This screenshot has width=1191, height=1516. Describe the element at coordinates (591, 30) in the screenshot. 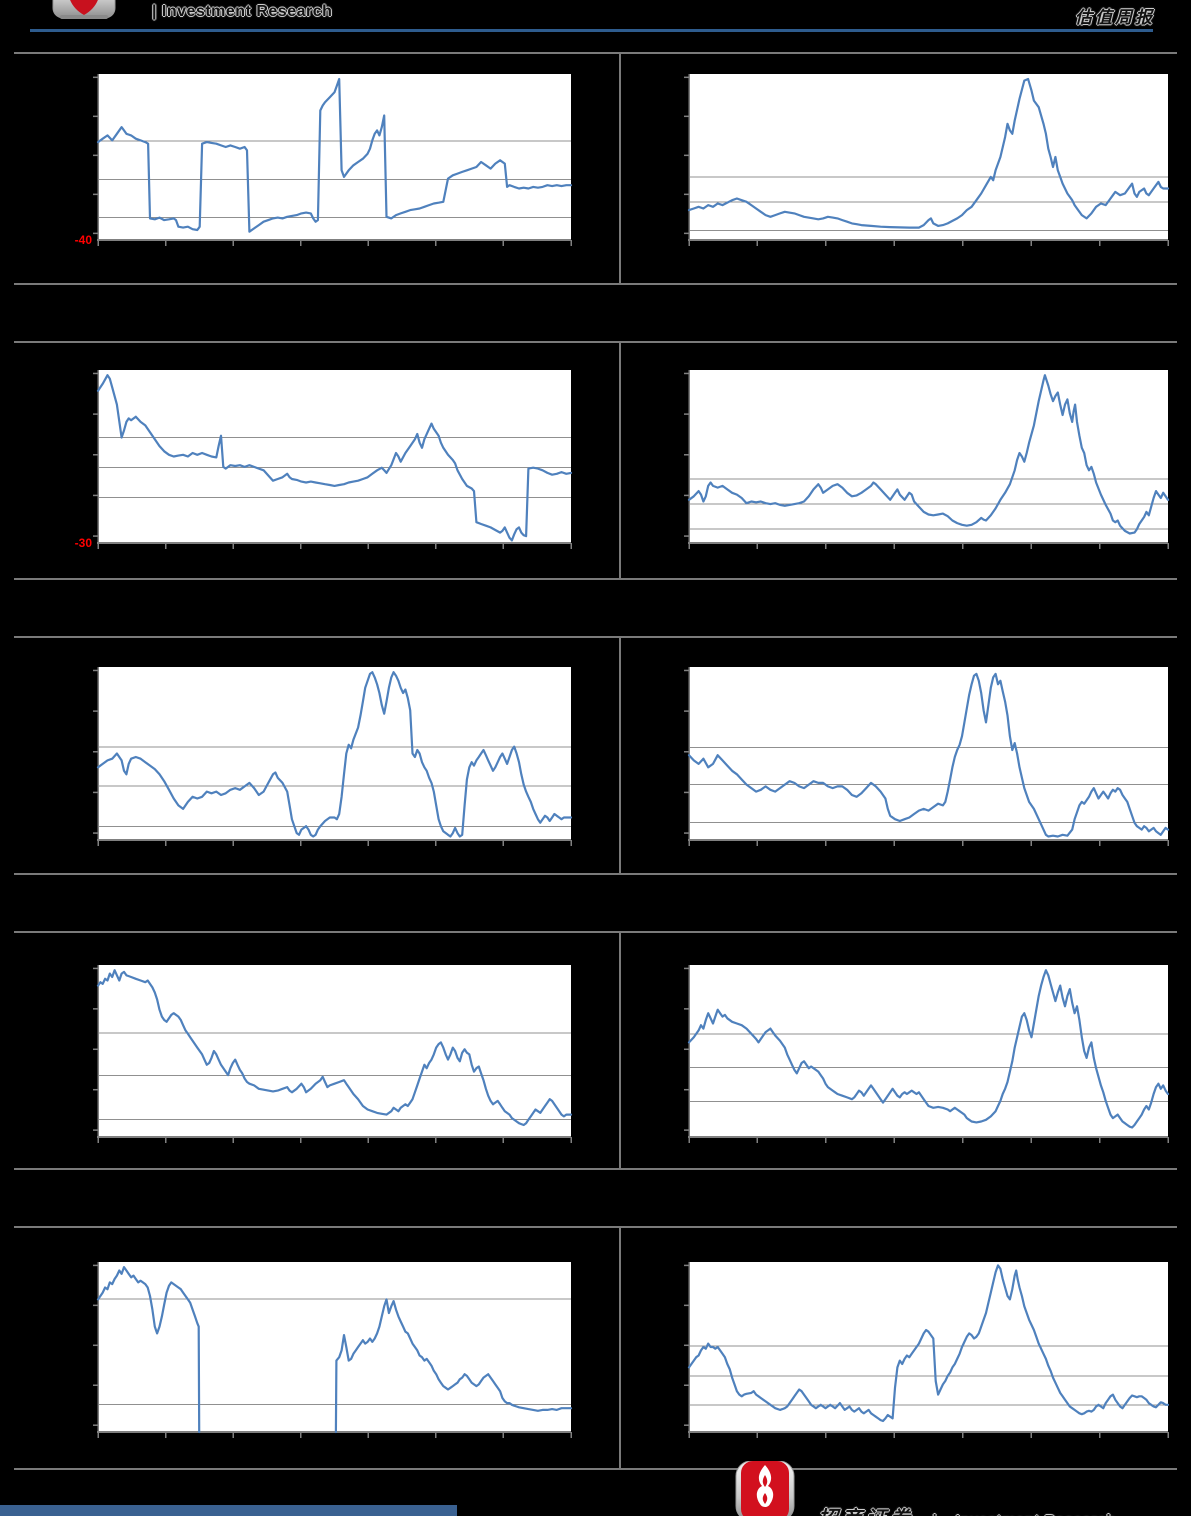

I see `header-rule` at that location.